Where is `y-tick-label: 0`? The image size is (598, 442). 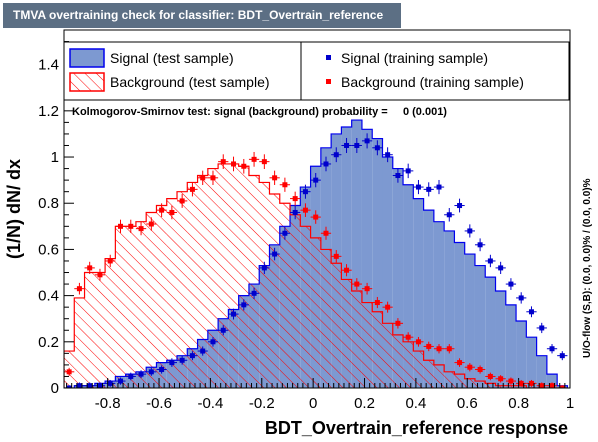 y-tick-label: 0 is located at coordinates (55, 388).